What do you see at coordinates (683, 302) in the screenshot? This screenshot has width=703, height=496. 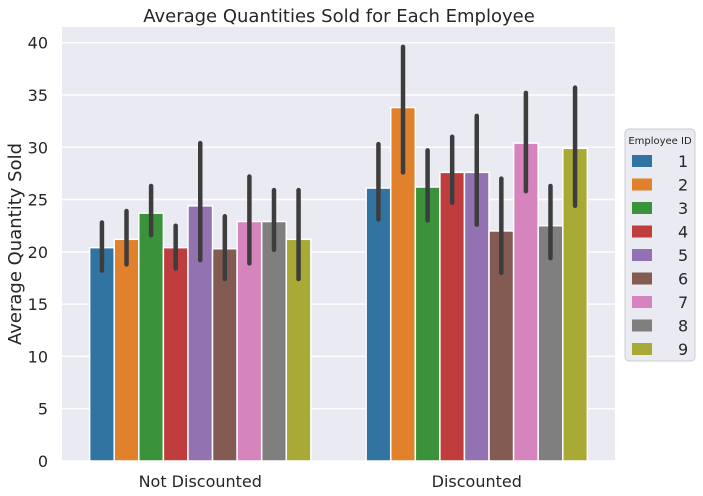 I see `legend-label: 7` at bounding box center [683, 302].